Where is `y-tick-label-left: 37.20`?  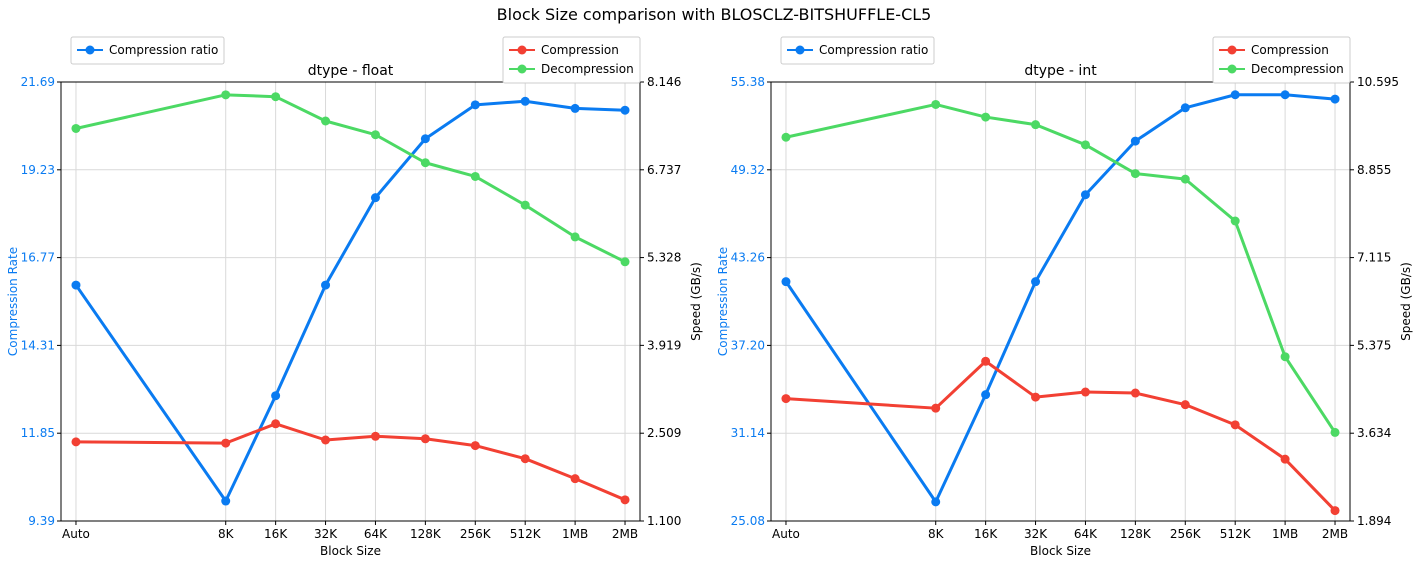
y-tick-label-left: 37.20 is located at coordinates (748, 345).